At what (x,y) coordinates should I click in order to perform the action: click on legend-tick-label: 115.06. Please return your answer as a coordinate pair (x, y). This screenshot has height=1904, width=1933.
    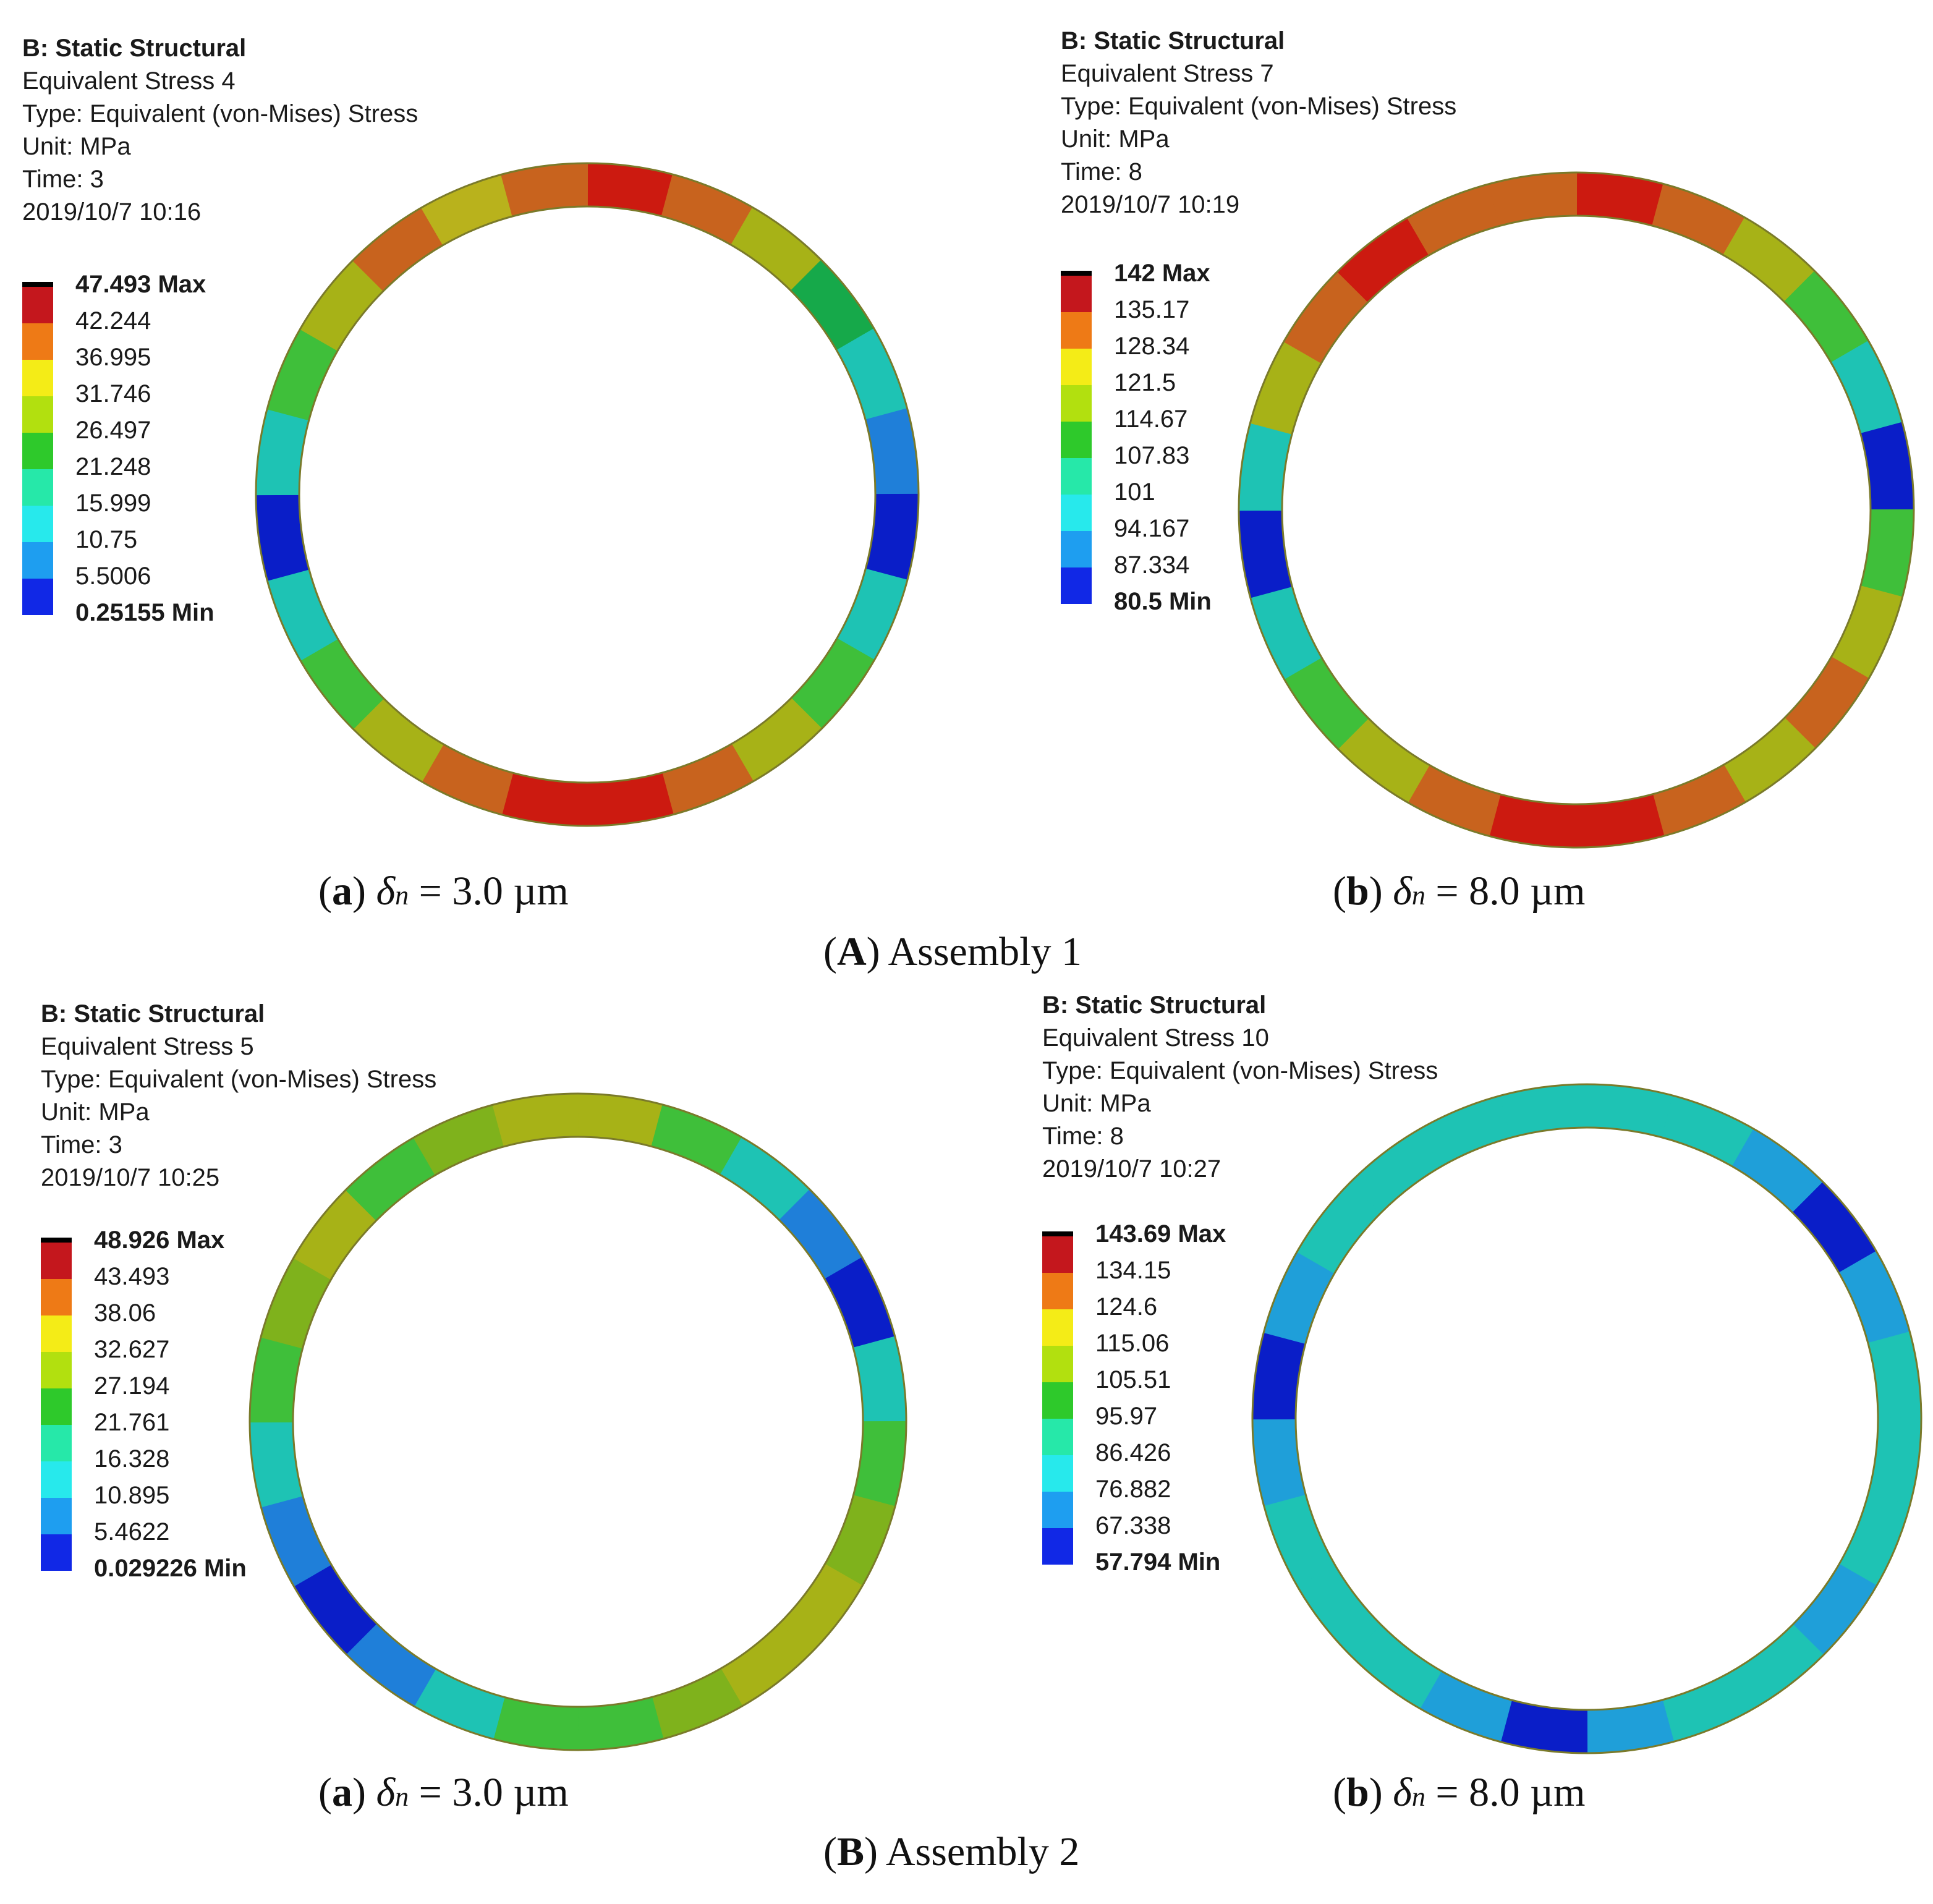
    Looking at the image, I should click on (1132, 1343).